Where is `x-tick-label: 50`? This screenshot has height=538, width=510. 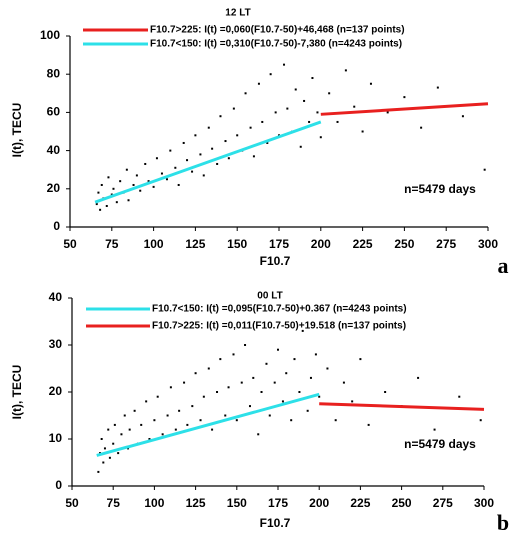
x-tick-label: 50 is located at coordinates (72, 503).